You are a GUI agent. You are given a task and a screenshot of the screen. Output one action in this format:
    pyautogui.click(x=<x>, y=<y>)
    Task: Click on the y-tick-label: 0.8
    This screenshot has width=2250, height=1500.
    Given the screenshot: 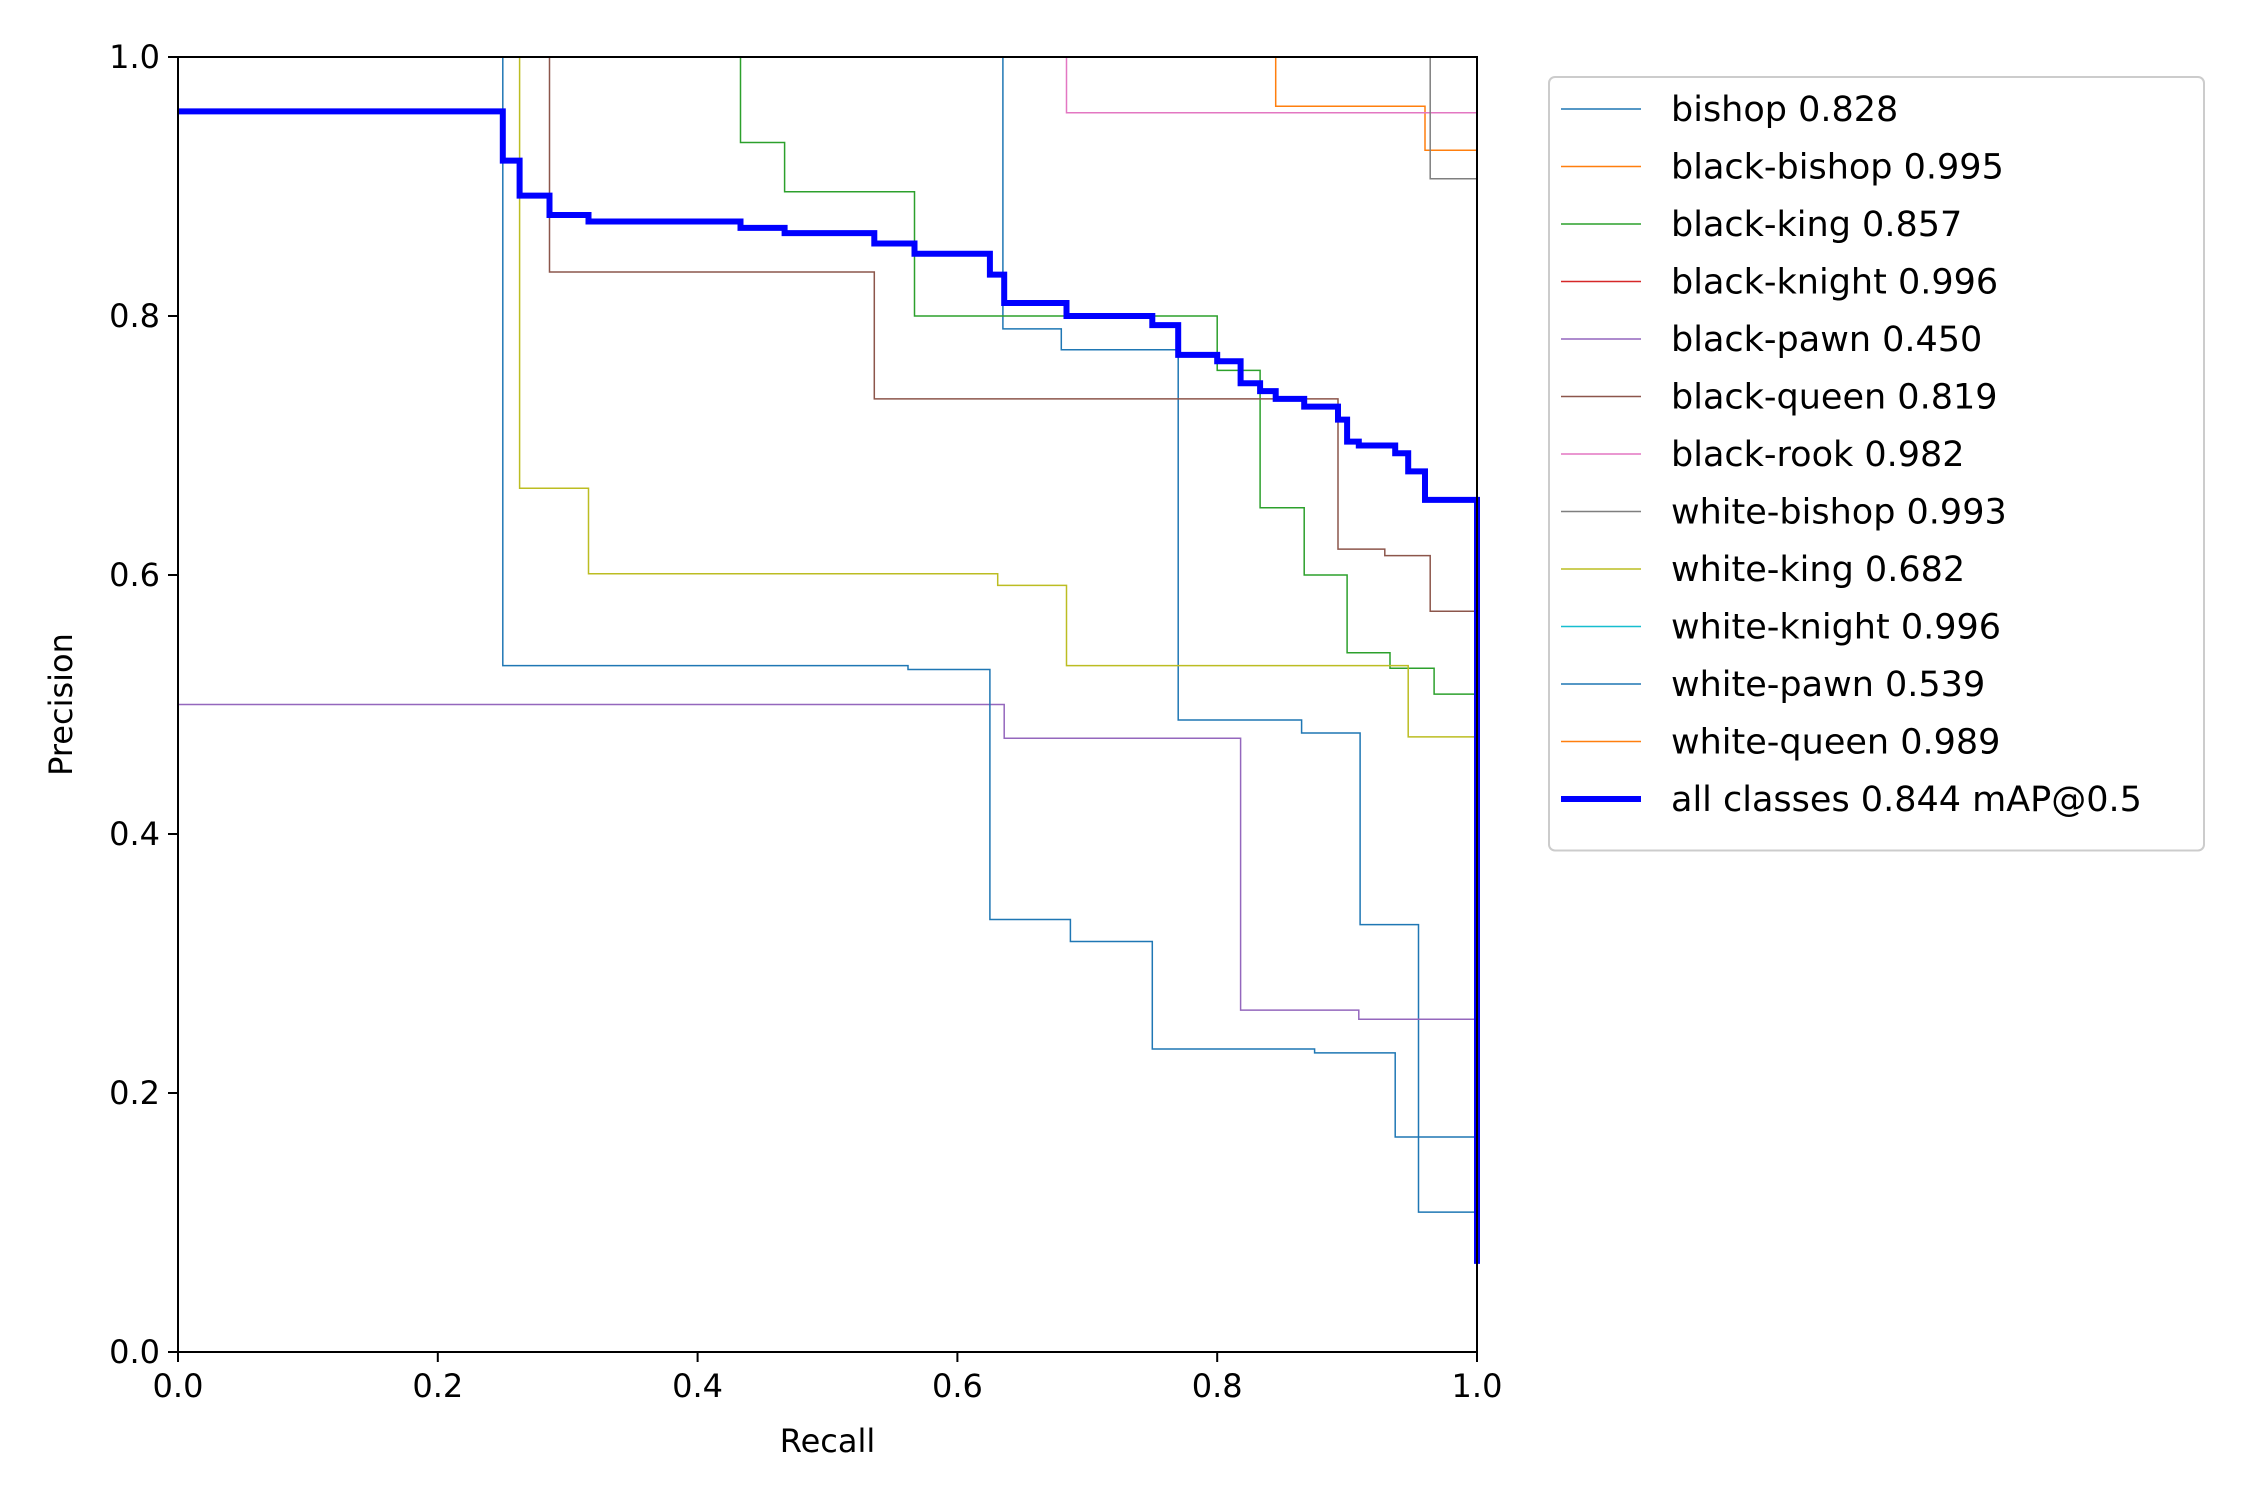 What is the action you would take?
    pyautogui.click(x=134, y=316)
    